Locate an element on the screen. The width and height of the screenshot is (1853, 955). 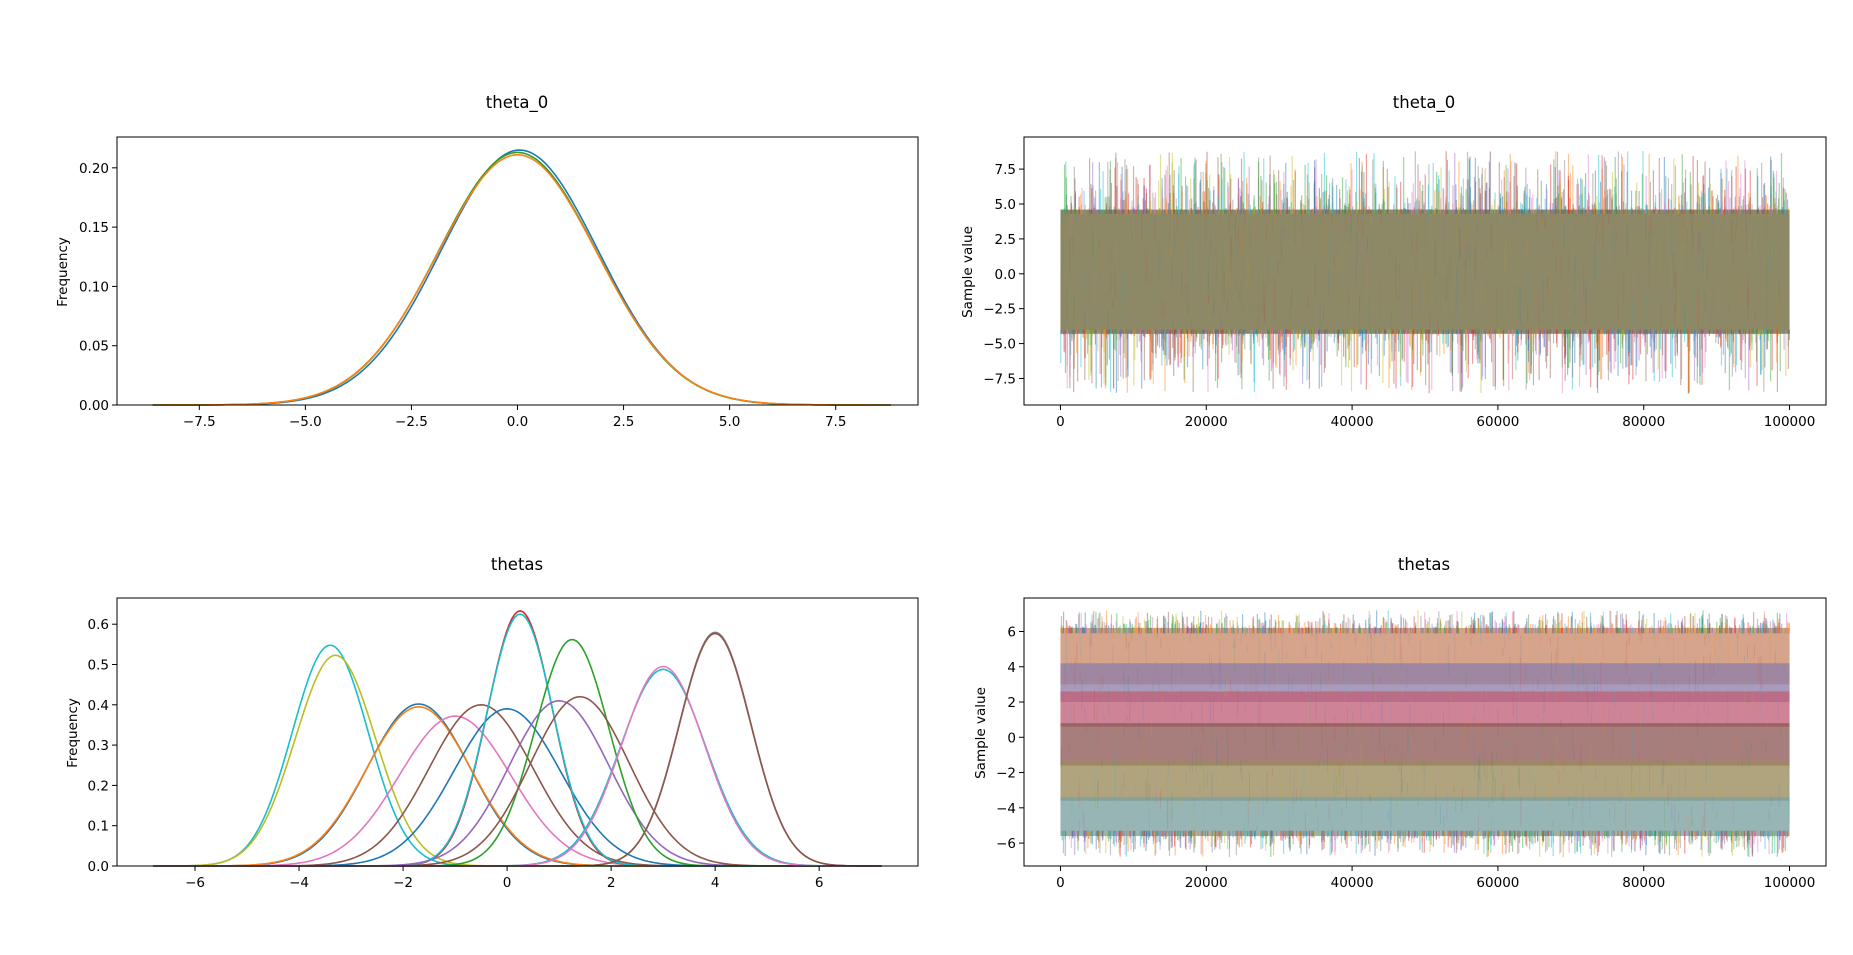
x-tick-label: −7.5 is located at coordinates (199, 422).